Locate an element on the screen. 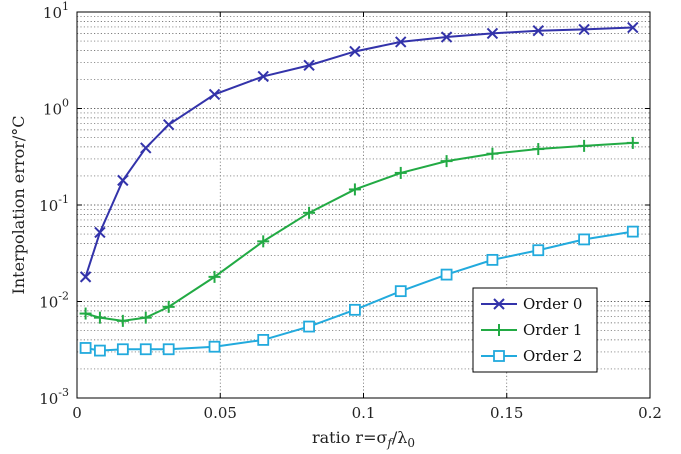  legend: Order 0 Order 1 Order 2 is located at coordinates (535, 330).